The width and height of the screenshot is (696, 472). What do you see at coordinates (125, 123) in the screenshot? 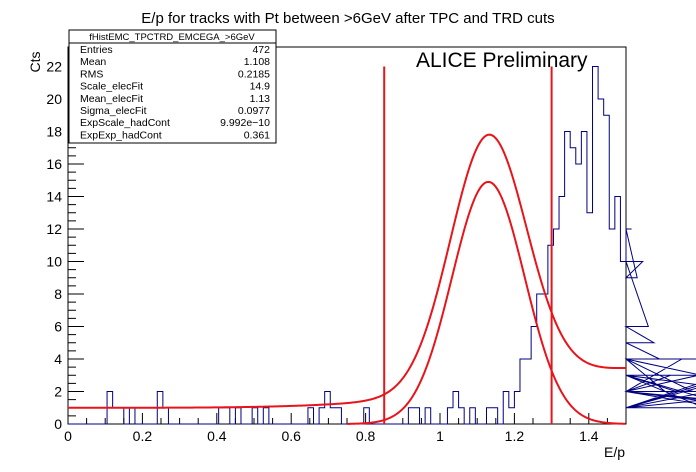
I see `stats-label: ExpScale_hadCont` at bounding box center [125, 123].